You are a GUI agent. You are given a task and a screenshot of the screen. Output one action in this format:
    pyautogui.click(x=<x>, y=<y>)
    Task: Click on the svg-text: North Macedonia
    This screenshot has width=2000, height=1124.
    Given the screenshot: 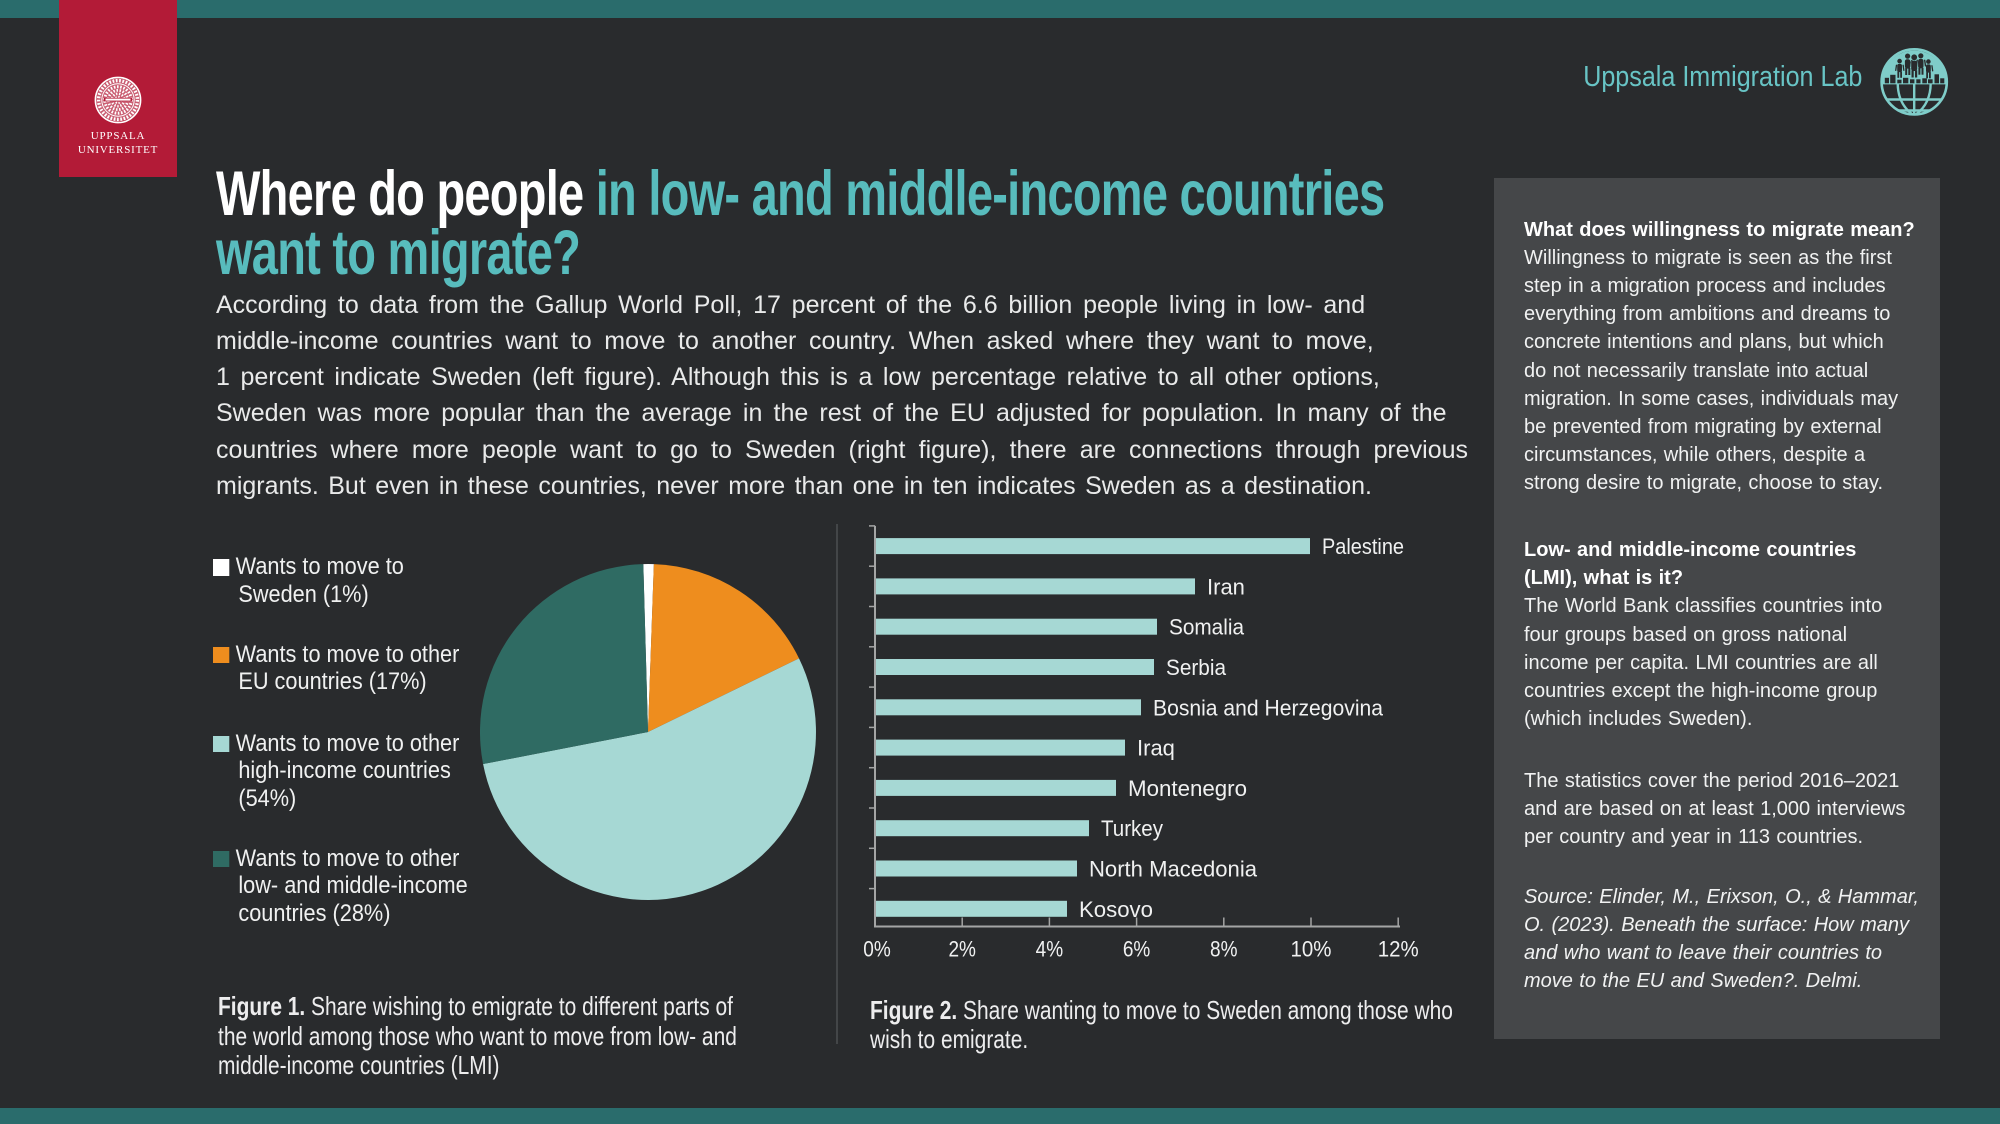 What is the action you would take?
    pyautogui.click(x=1173, y=869)
    